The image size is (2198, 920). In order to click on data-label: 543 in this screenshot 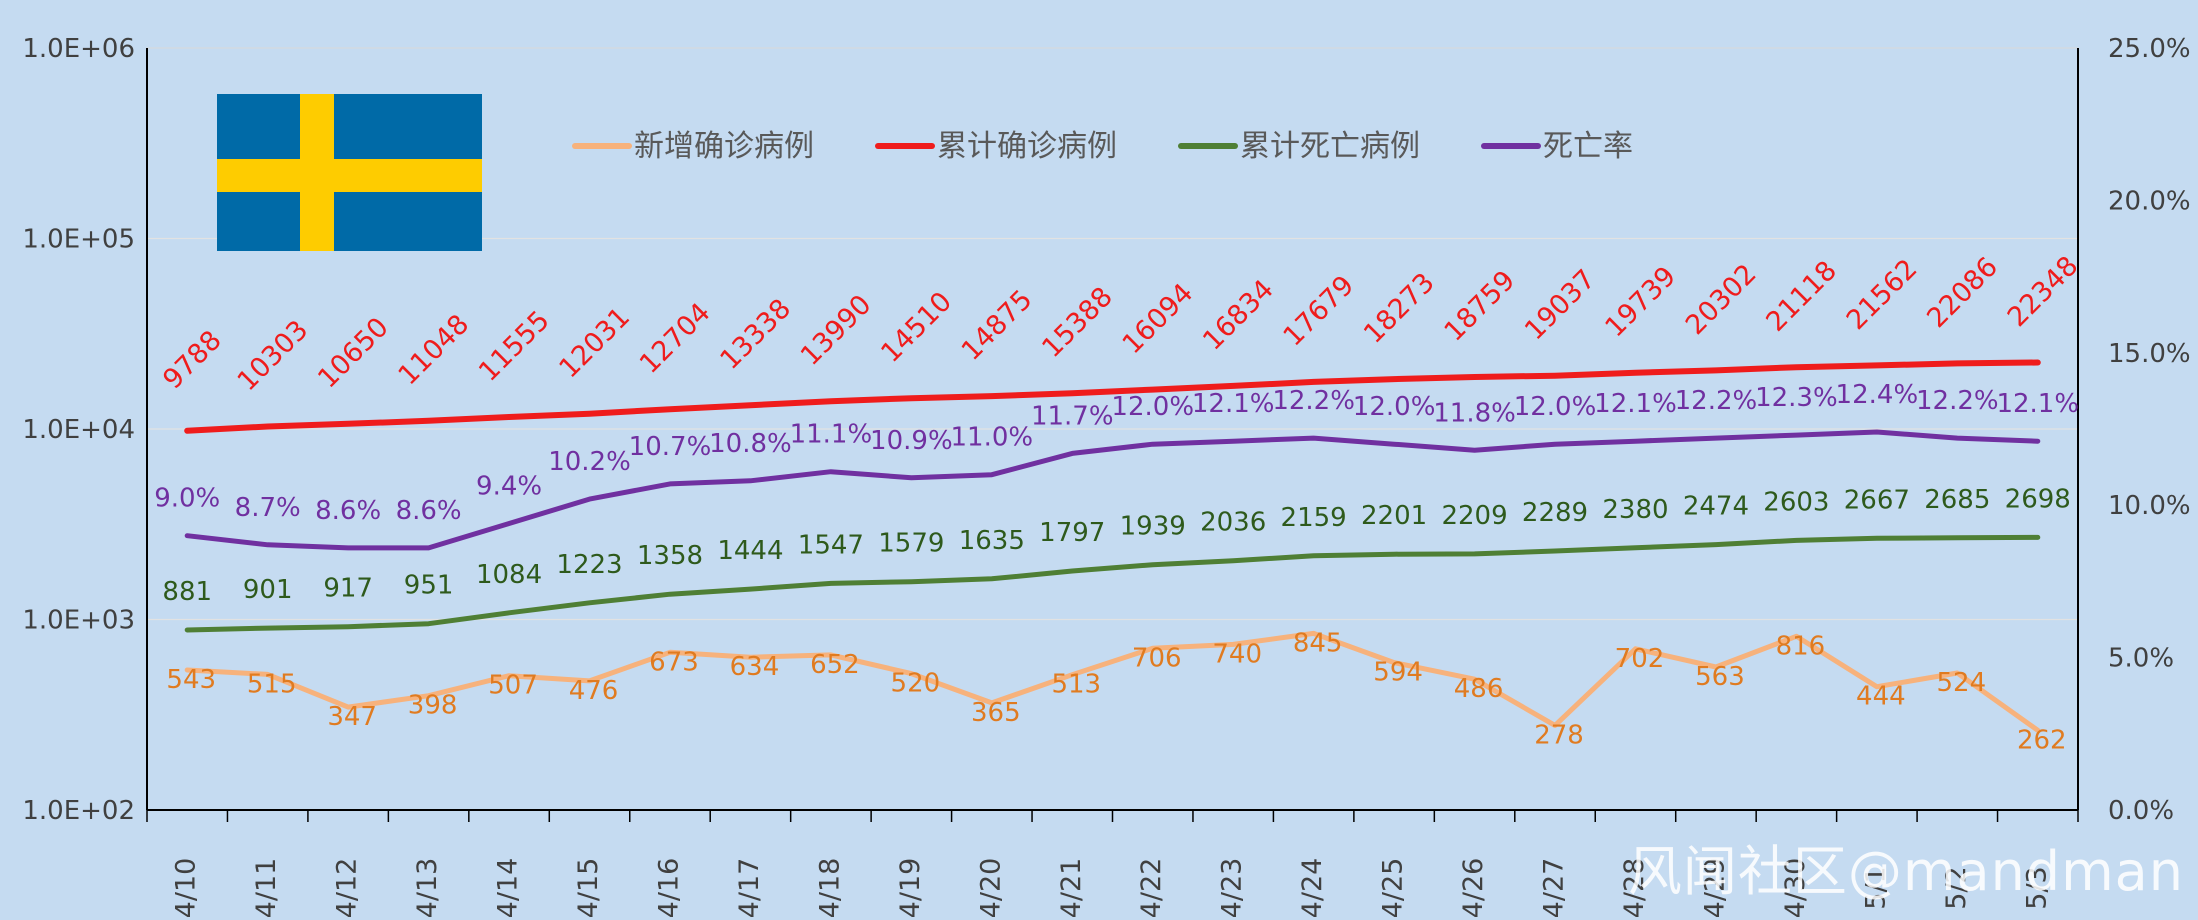, I will do `click(191, 680)`.